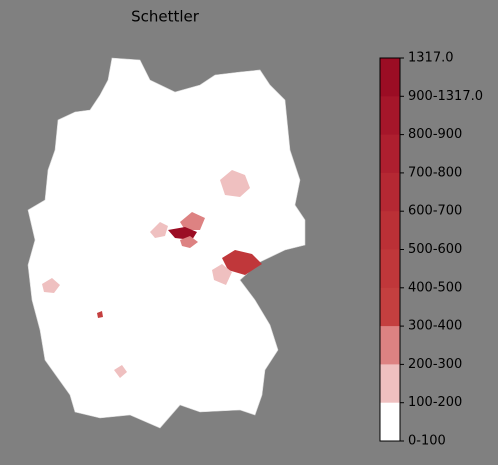 This screenshot has width=498, height=465. I want to click on colorbar-label: 900-1317.0, so click(445, 96).